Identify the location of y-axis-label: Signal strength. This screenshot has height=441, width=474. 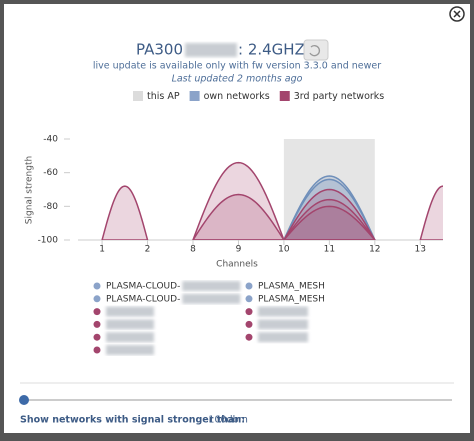
(30, 190).